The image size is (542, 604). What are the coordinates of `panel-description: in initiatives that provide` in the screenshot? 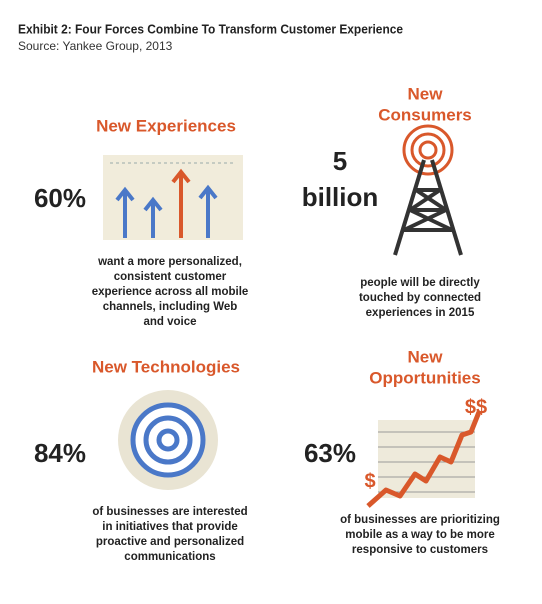 It's located at (169, 527).